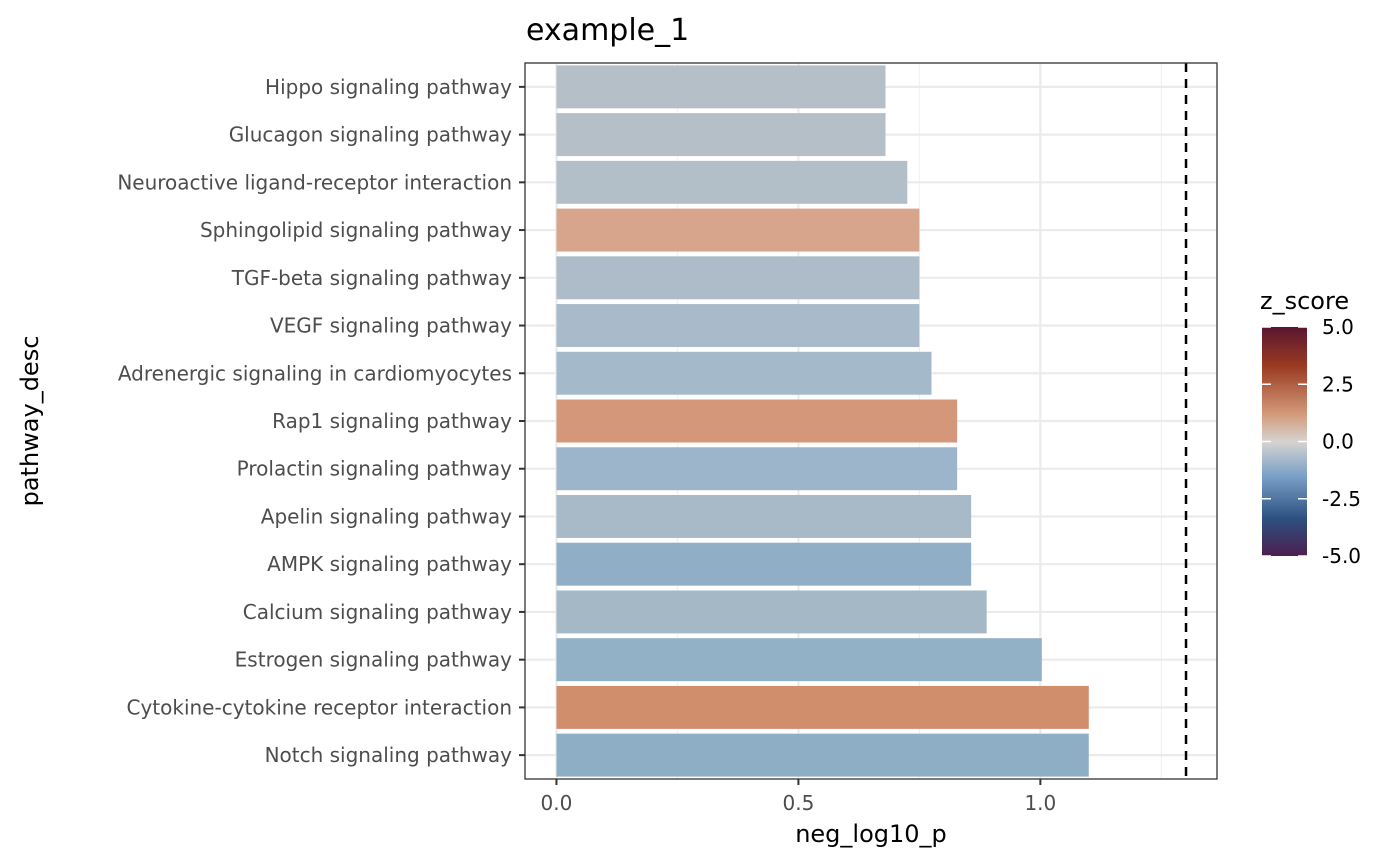 The height and width of the screenshot is (865, 1400). What do you see at coordinates (377, 612) in the screenshot?
I see `y-tick-label: Calcium signaling pathway` at bounding box center [377, 612].